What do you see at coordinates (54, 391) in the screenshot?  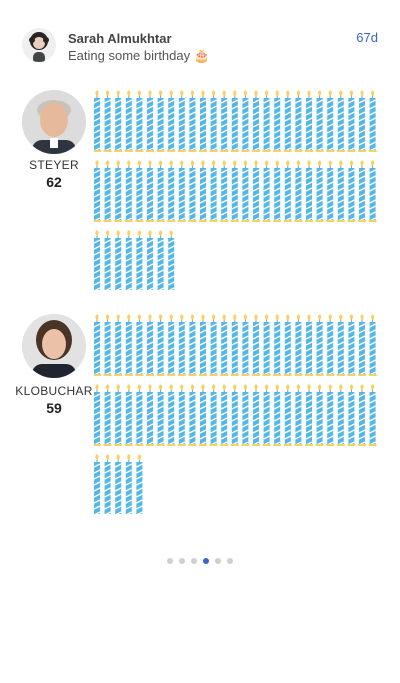 I see `candidate-name: KLOBUCHAR` at bounding box center [54, 391].